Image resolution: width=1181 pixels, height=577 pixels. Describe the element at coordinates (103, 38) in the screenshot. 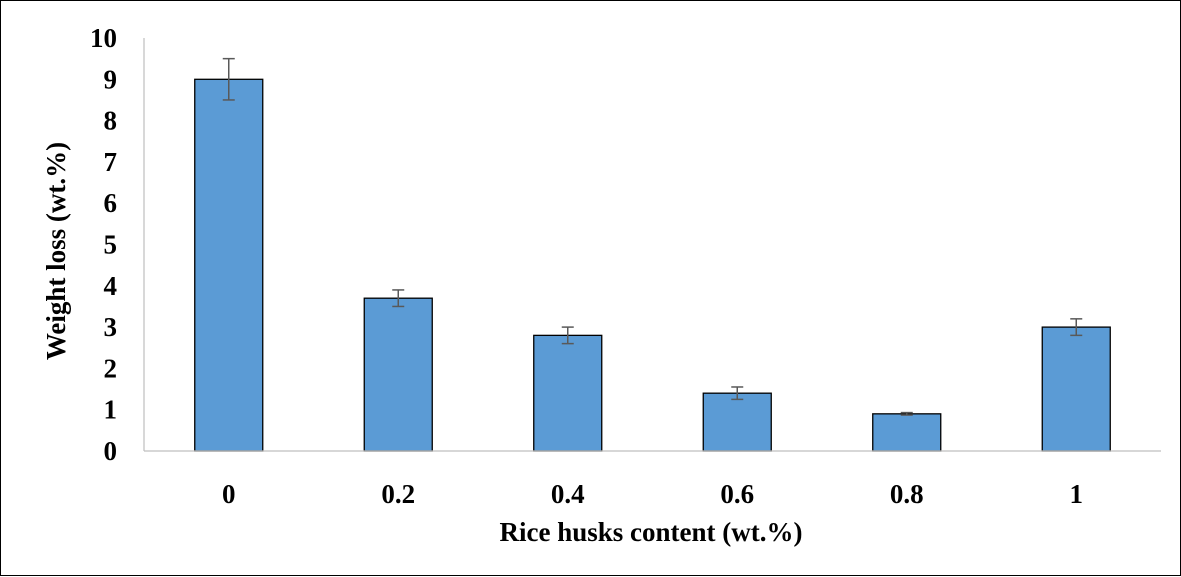

I see `y-tick-label: 10` at that location.